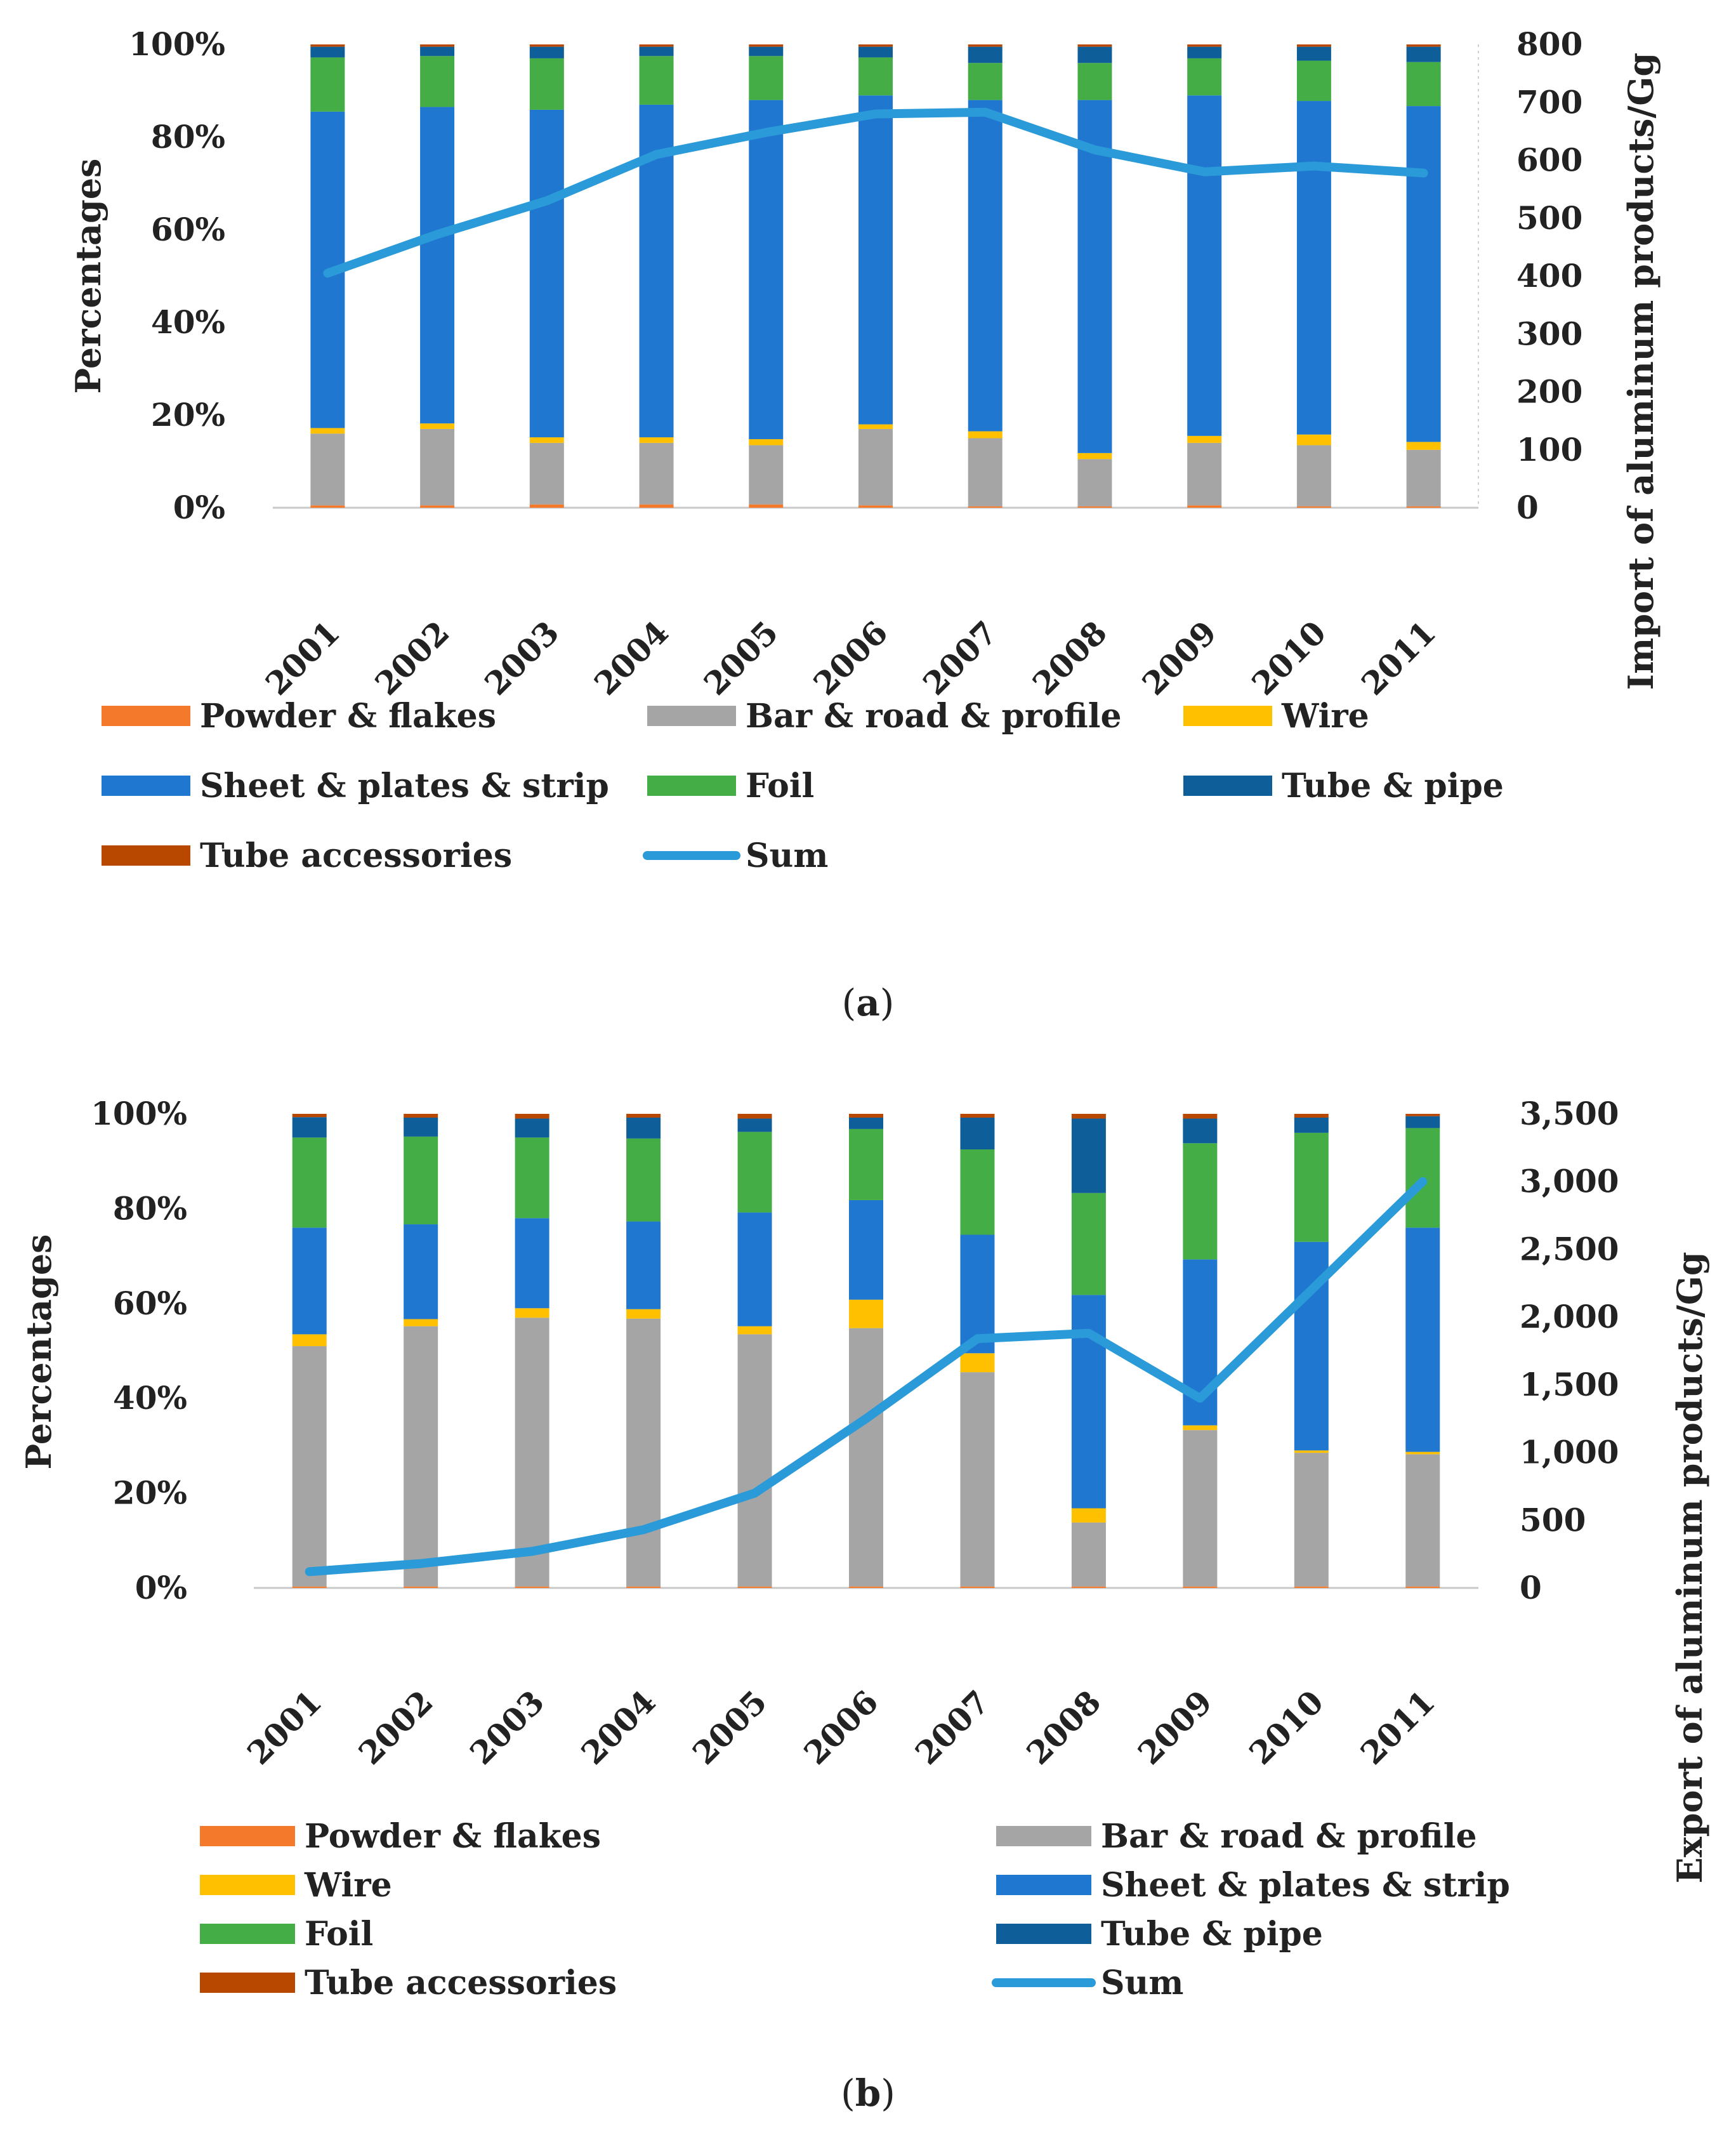 The height and width of the screenshot is (2142, 1736). Describe the element at coordinates (1289, 1837) in the screenshot. I see `legend-label-bar-and-road-and-profile: Bar & road & profile` at that location.